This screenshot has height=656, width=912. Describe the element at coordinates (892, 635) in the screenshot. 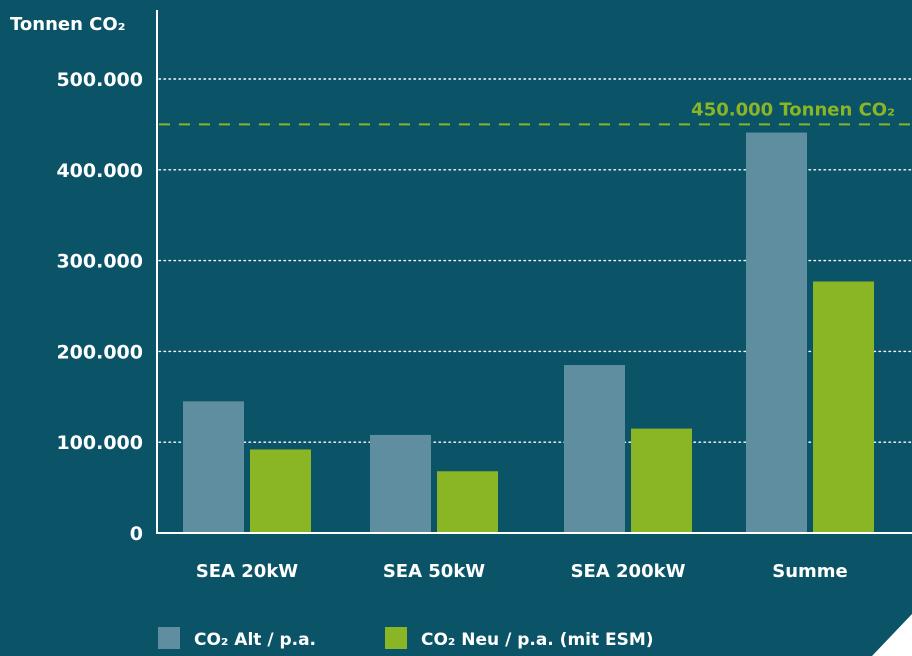

I see `corner-decoration` at that location.